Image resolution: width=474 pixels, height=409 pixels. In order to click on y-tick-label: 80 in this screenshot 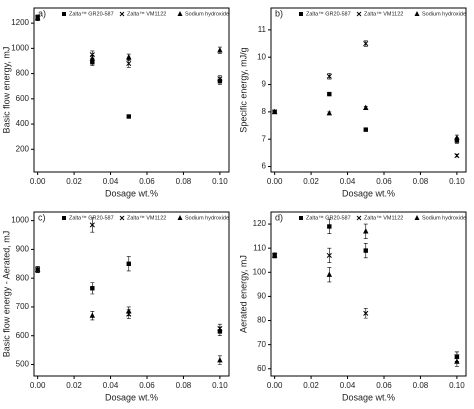, I will do `click(261, 320)`.